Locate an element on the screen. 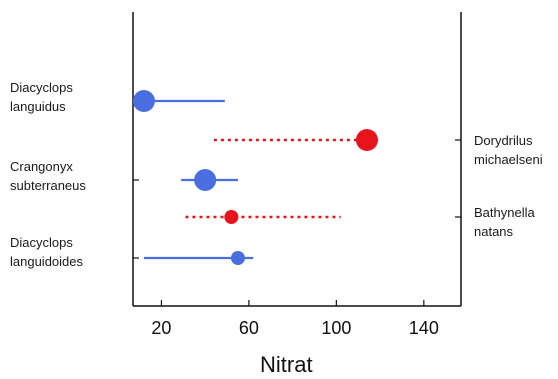  right-label-bathynella-natans: Bathynella natans is located at coordinates (504, 222).